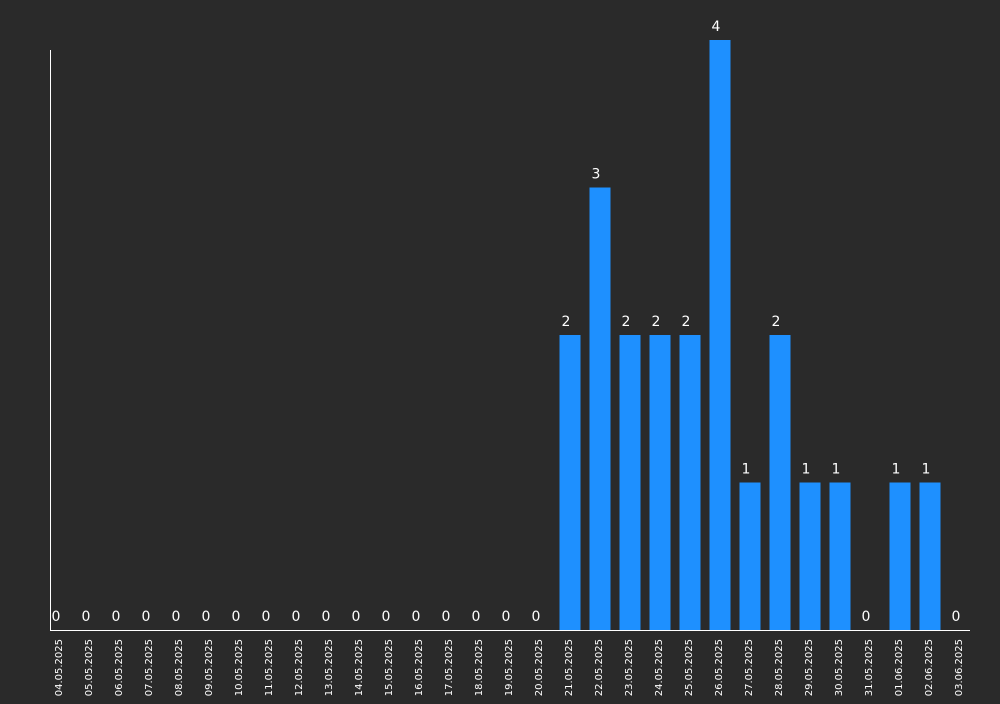  What do you see at coordinates (719, 667) in the screenshot?
I see `x-tick-label-26.05.2025: 26.05.2025` at bounding box center [719, 667].